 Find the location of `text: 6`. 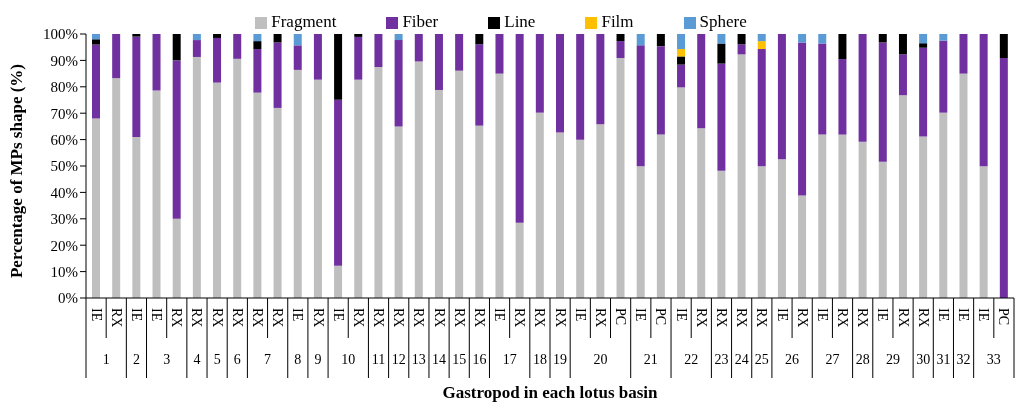

text: 6 is located at coordinates (237, 359).